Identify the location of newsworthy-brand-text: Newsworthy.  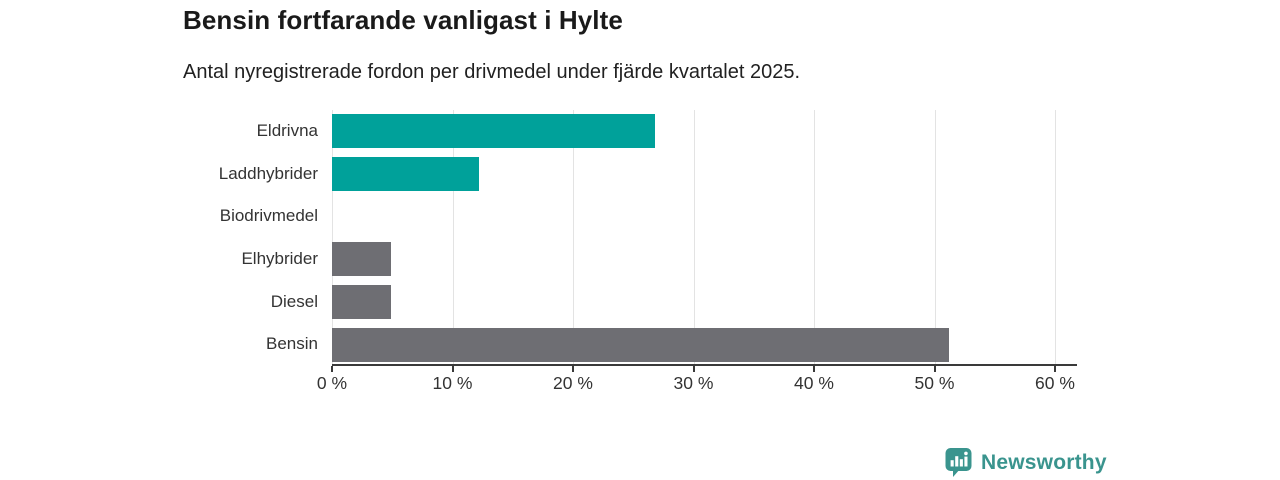
(1044, 462).